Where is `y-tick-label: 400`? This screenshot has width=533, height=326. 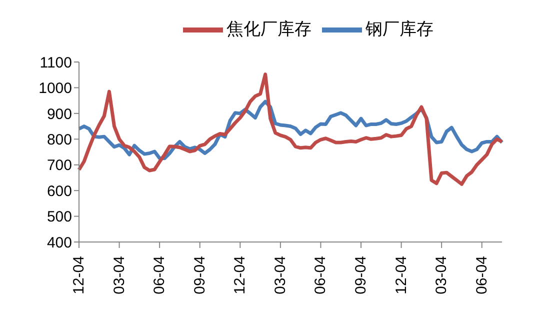
y-tick-label: 400 is located at coordinates (59, 243).